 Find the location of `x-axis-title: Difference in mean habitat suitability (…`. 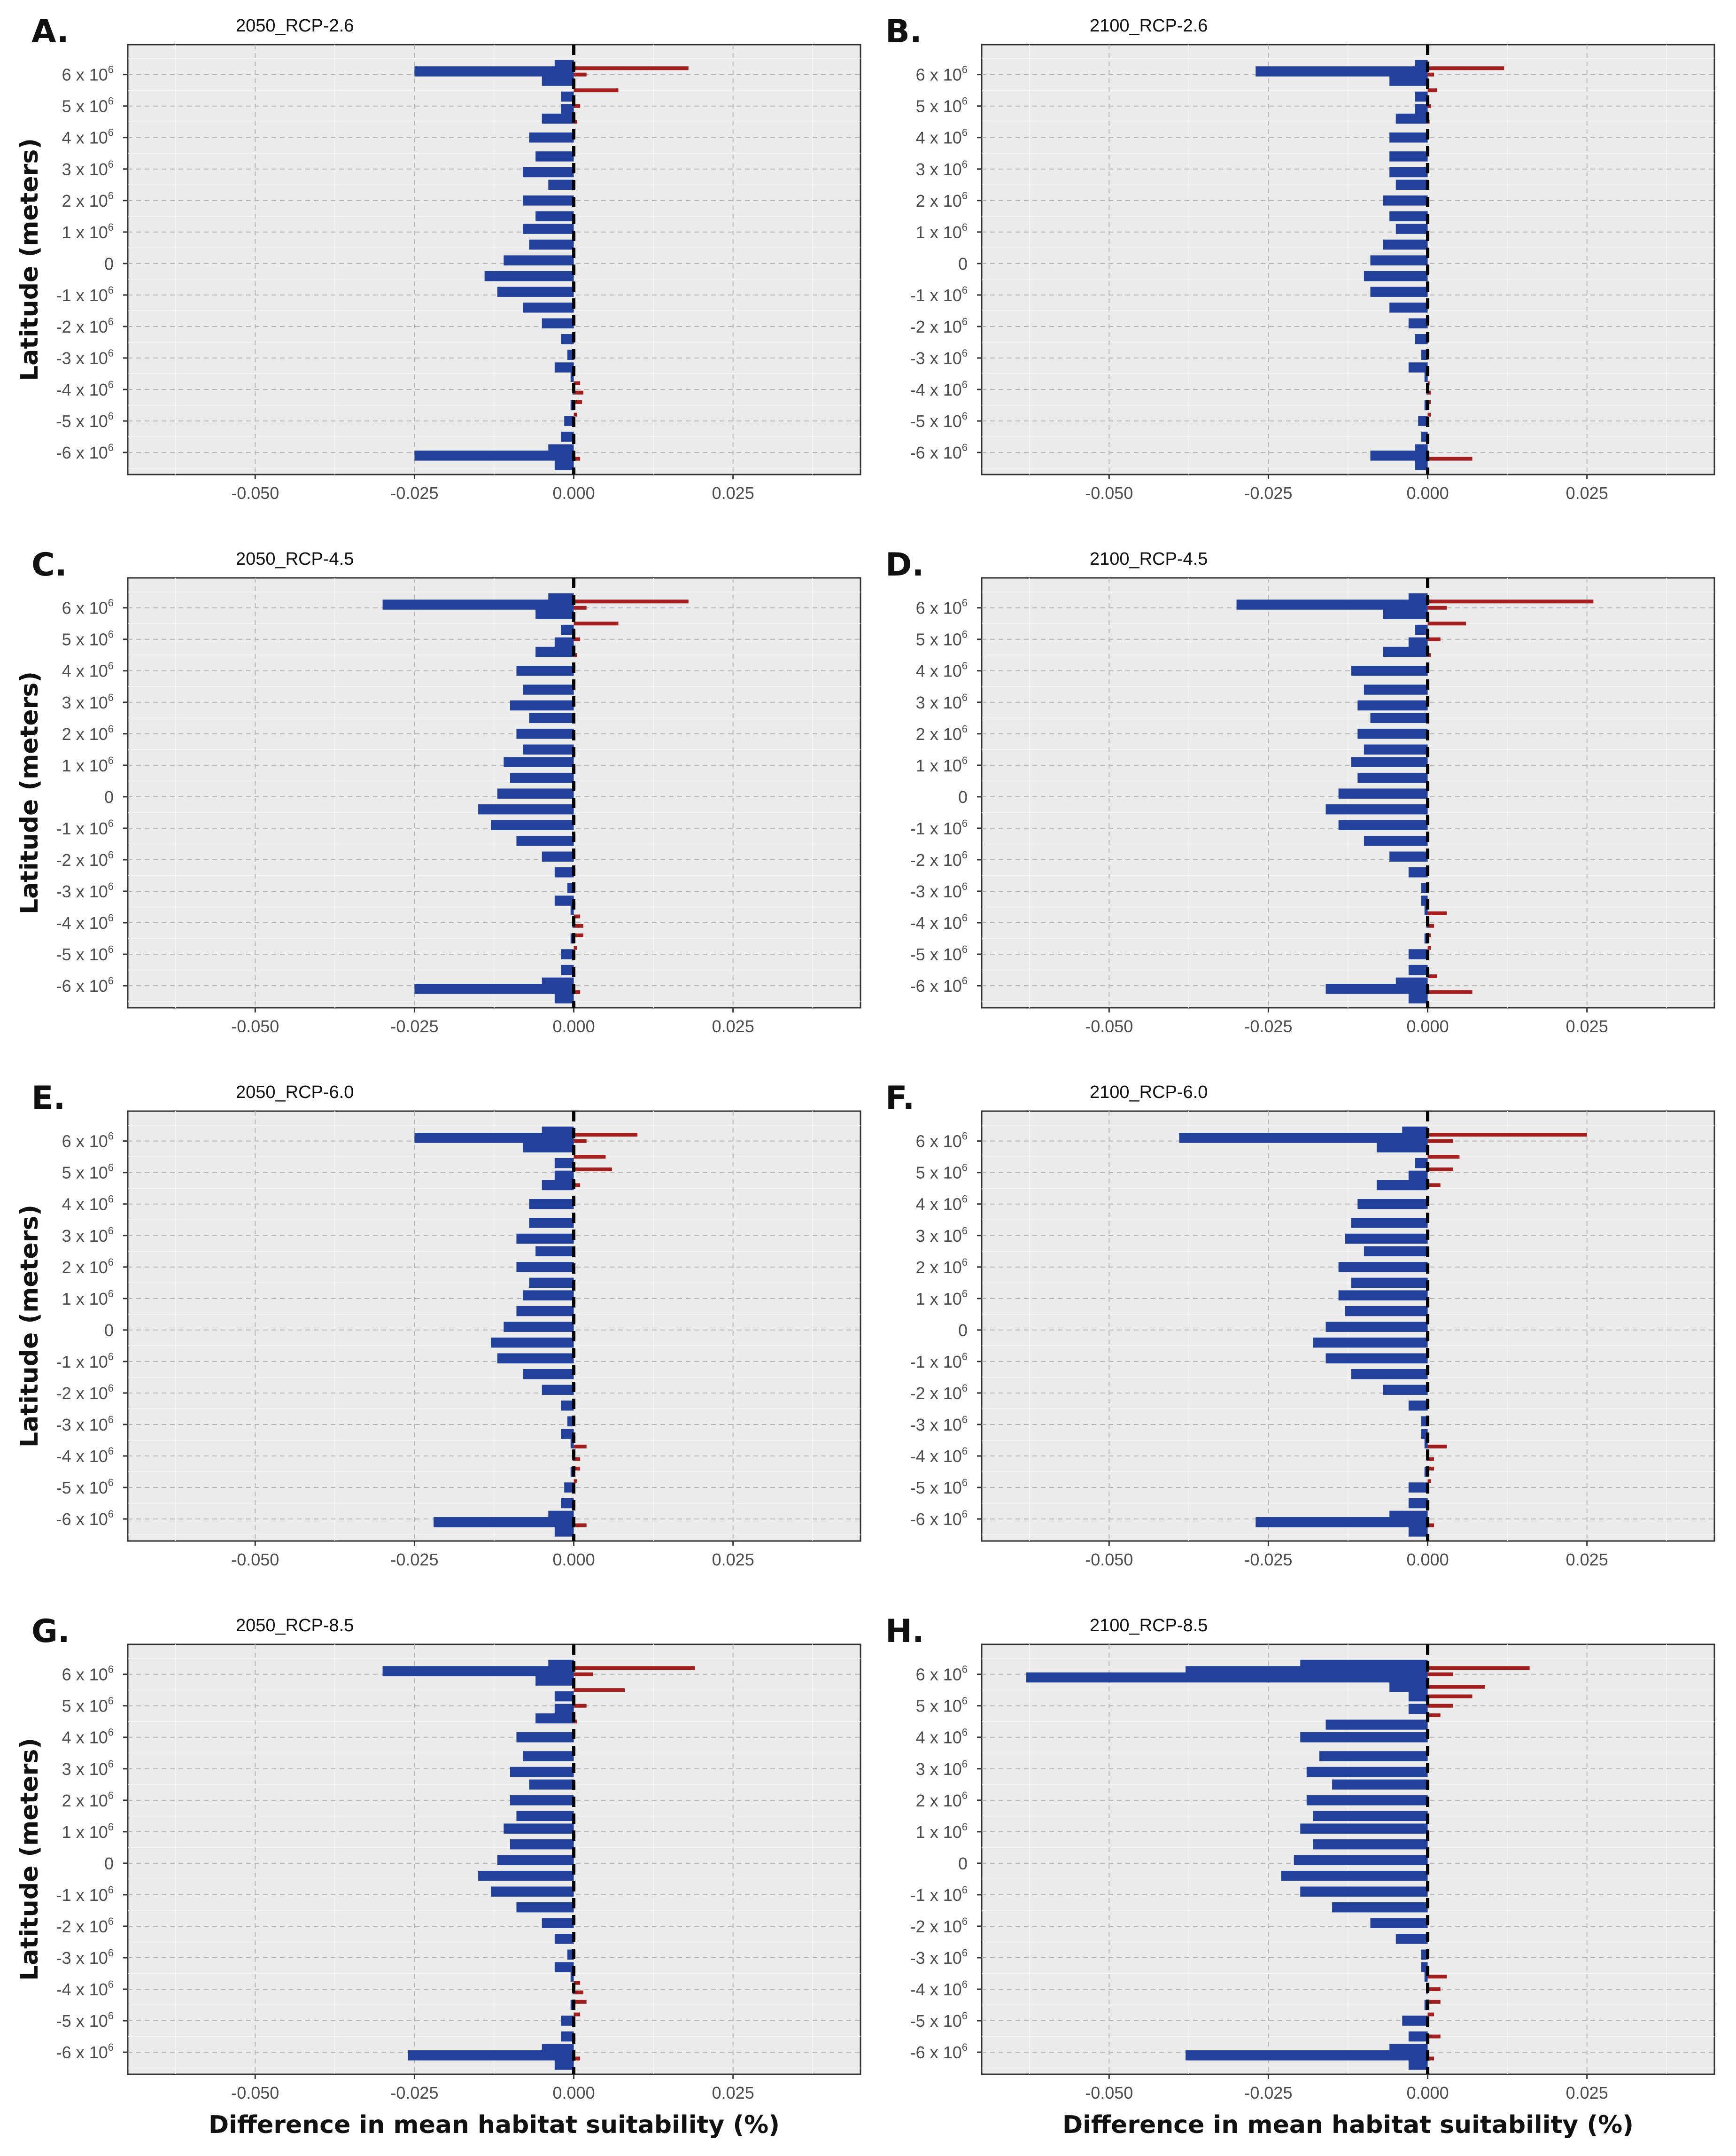

x-axis-title: Difference in mean habitat suitability (… is located at coordinates (494, 2125).